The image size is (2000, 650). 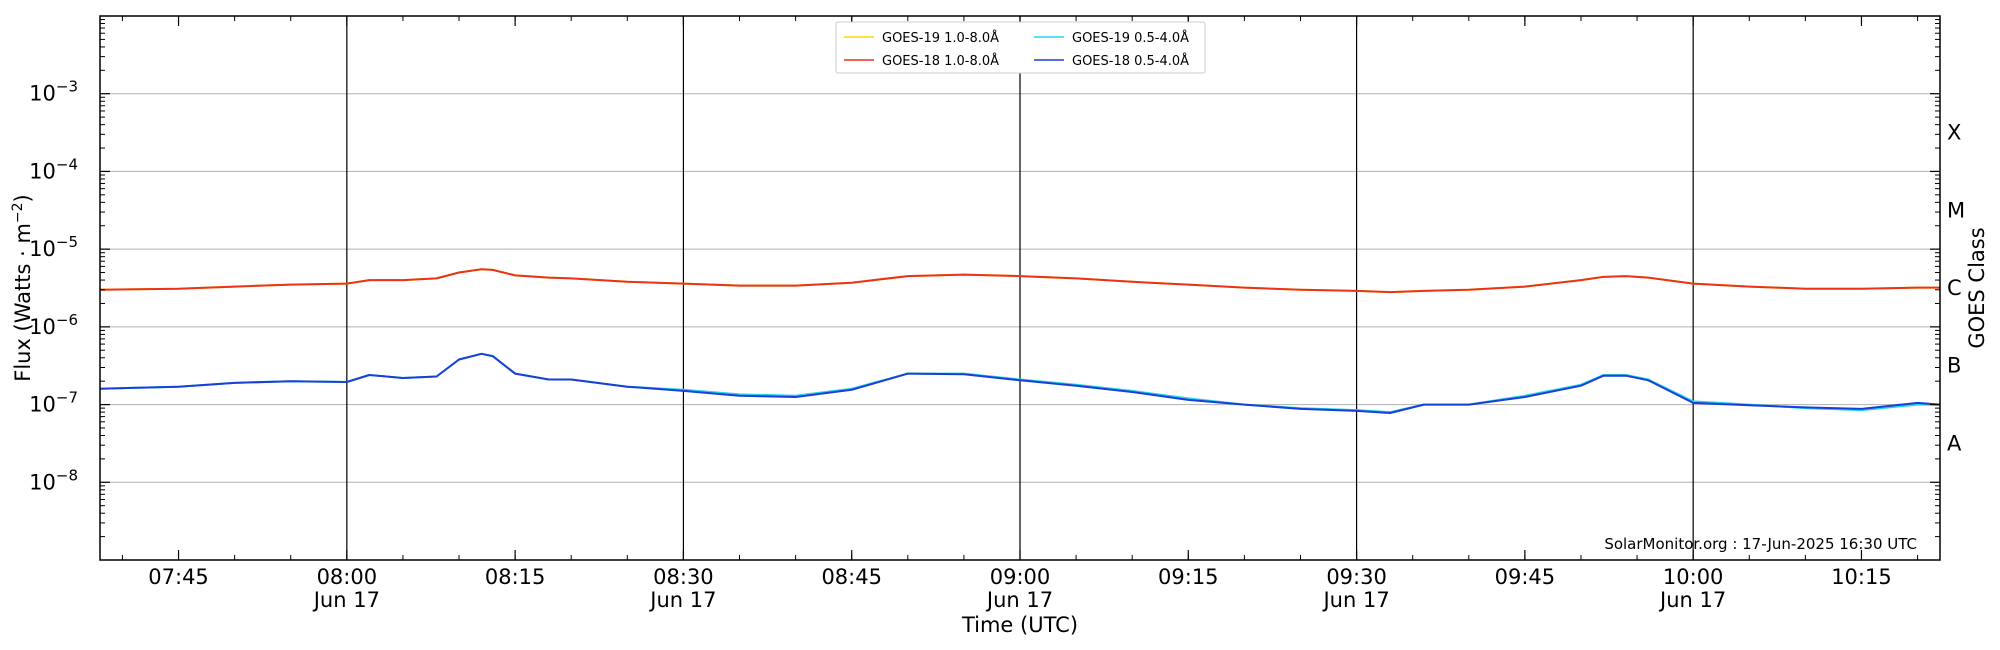 I want to click on x-tick-label-time: 10:15, so click(x=1861, y=577).